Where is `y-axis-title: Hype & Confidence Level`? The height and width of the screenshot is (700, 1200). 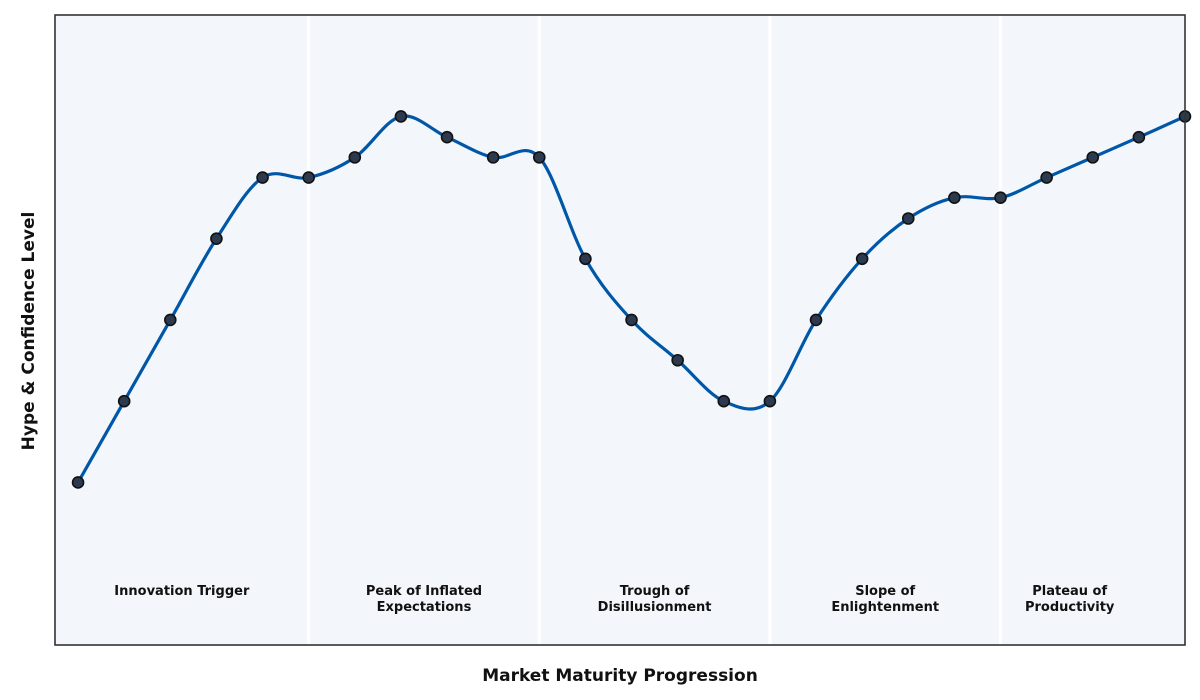
y-axis-title: Hype & Confidence Level is located at coordinates (29, 331).